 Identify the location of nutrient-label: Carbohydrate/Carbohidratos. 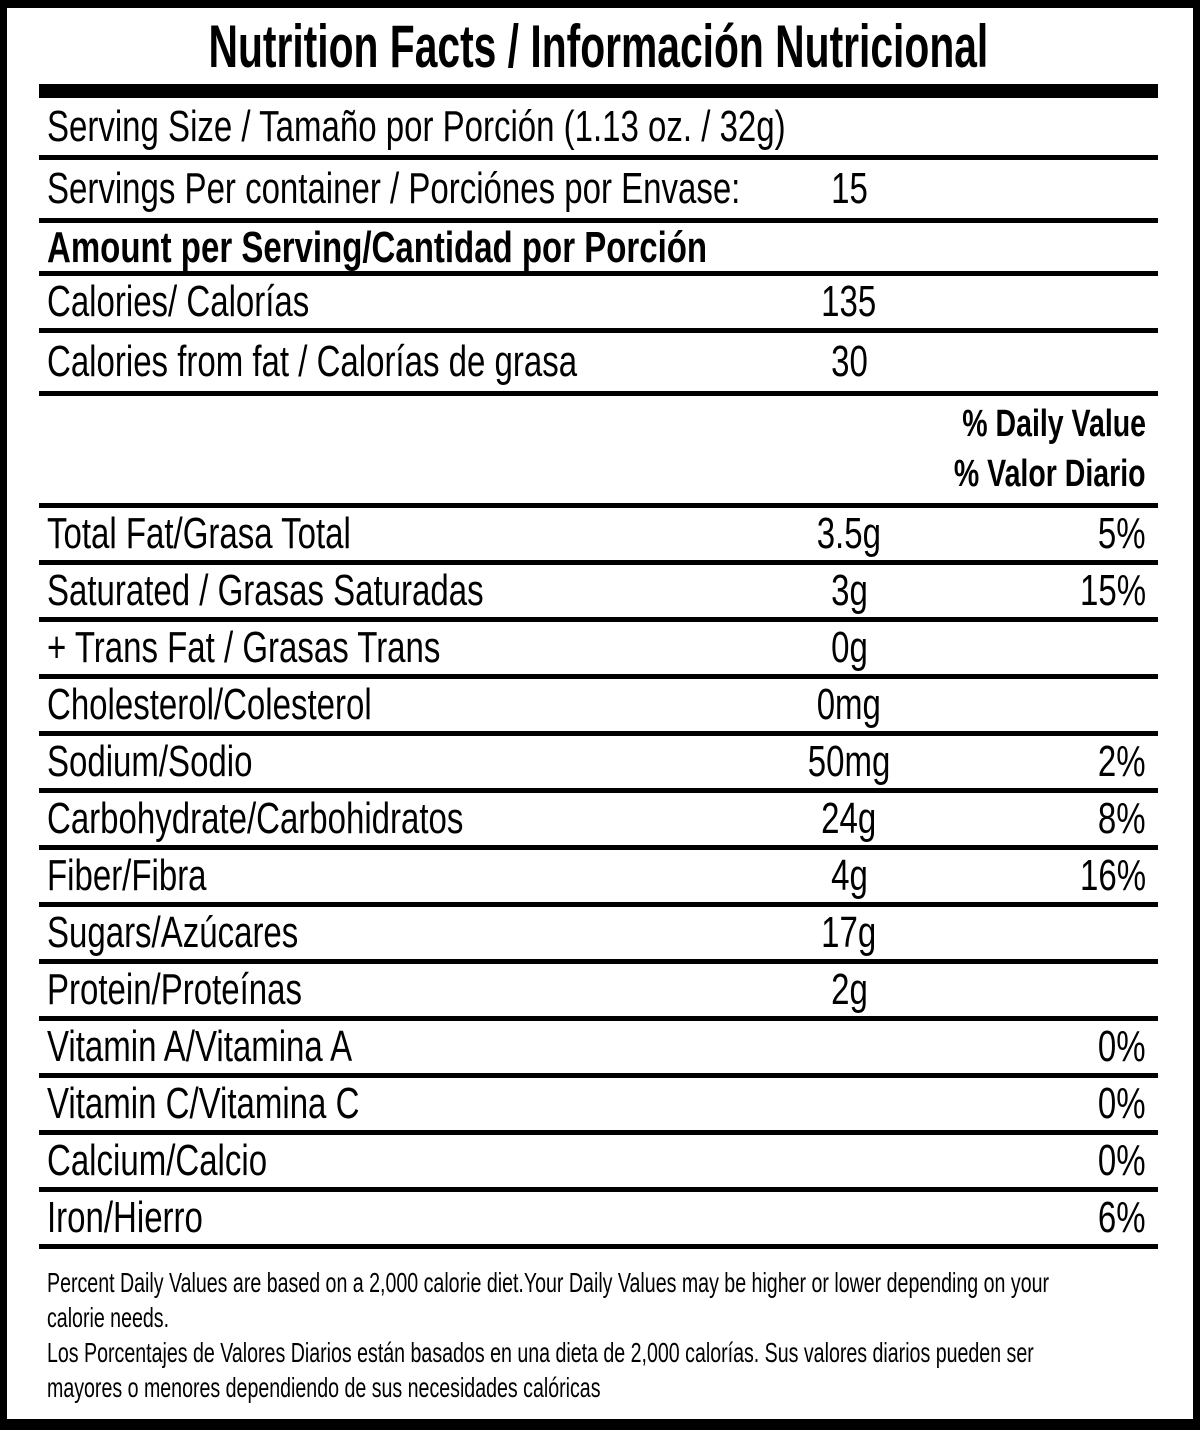
(255, 818).